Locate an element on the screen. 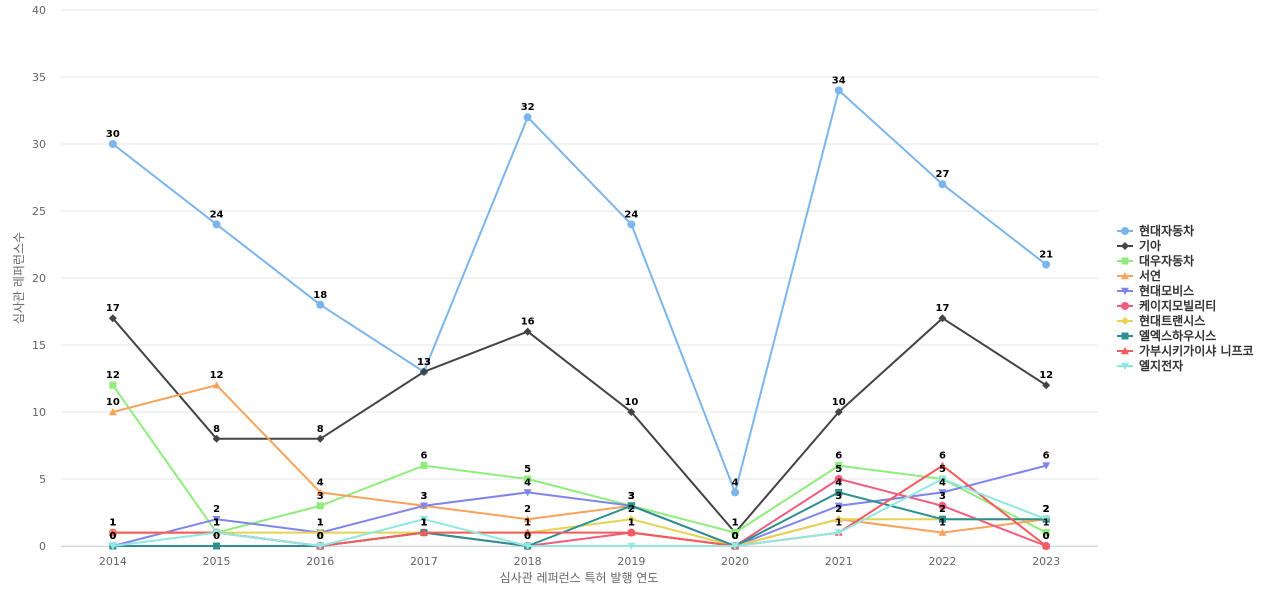 The image size is (1280, 600). data-label: 10 is located at coordinates (631, 402).